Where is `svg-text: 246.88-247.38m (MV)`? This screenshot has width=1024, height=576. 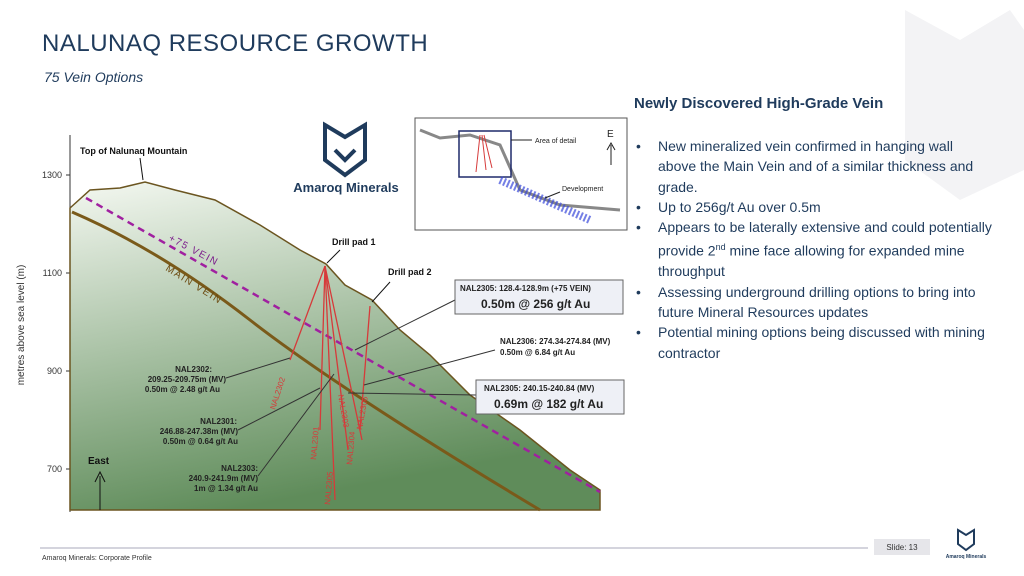
svg-text: 246.88-247.38m (MV) is located at coordinates (199, 431).